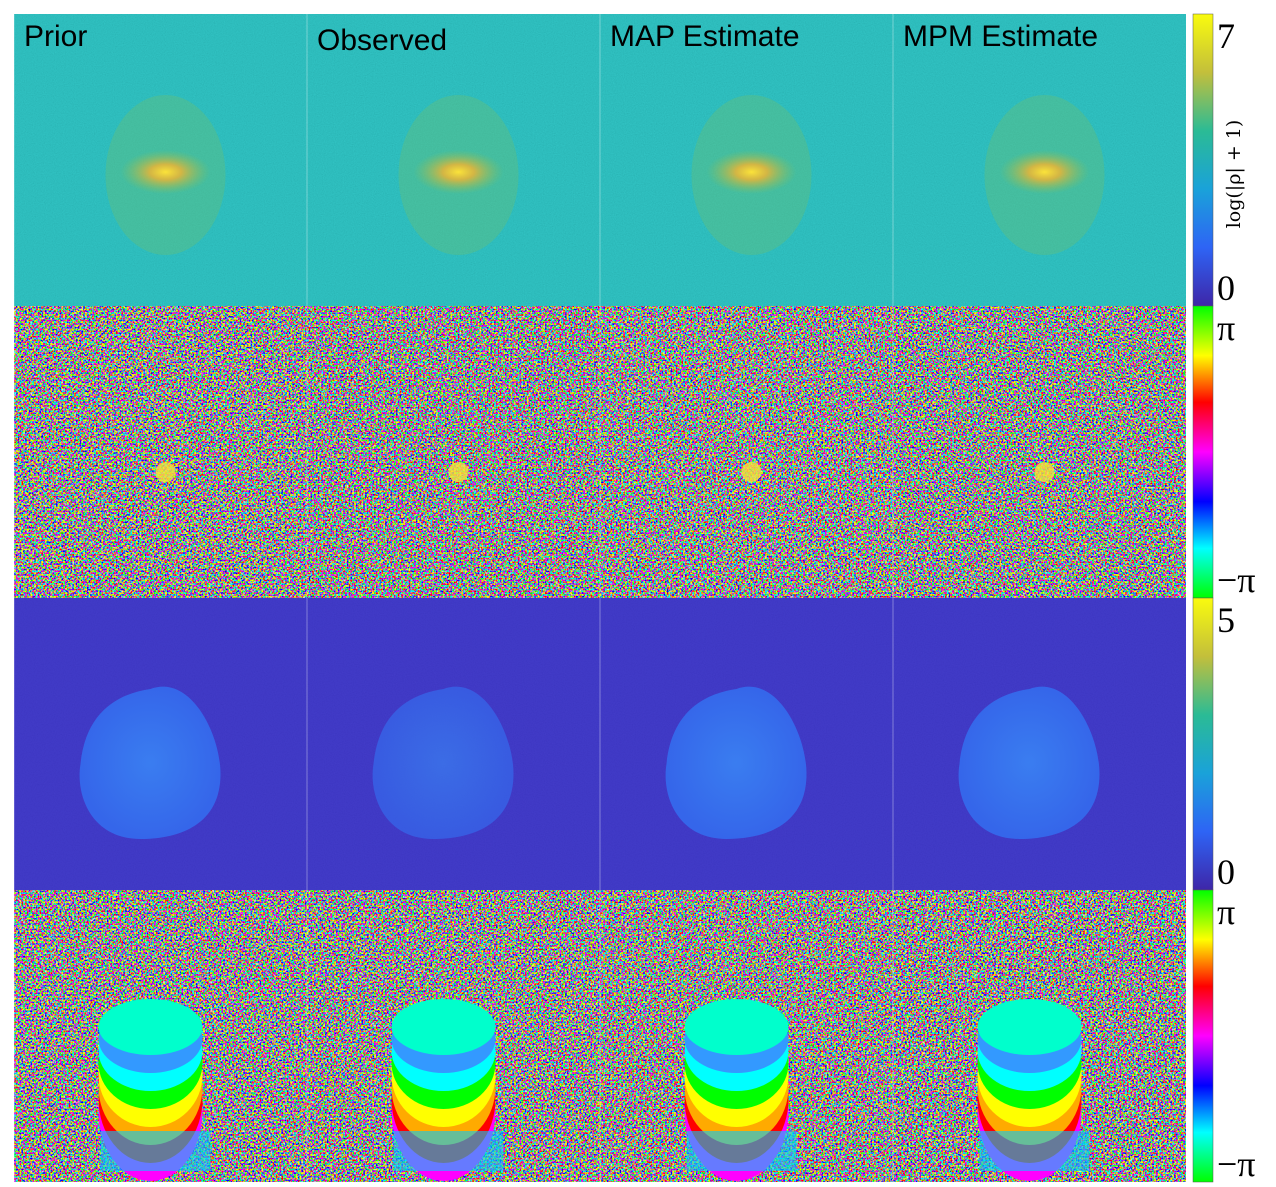  What do you see at coordinates (55, 36) in the screenshot?
I see `column-title: Prior` at bounding box center [55, 36].